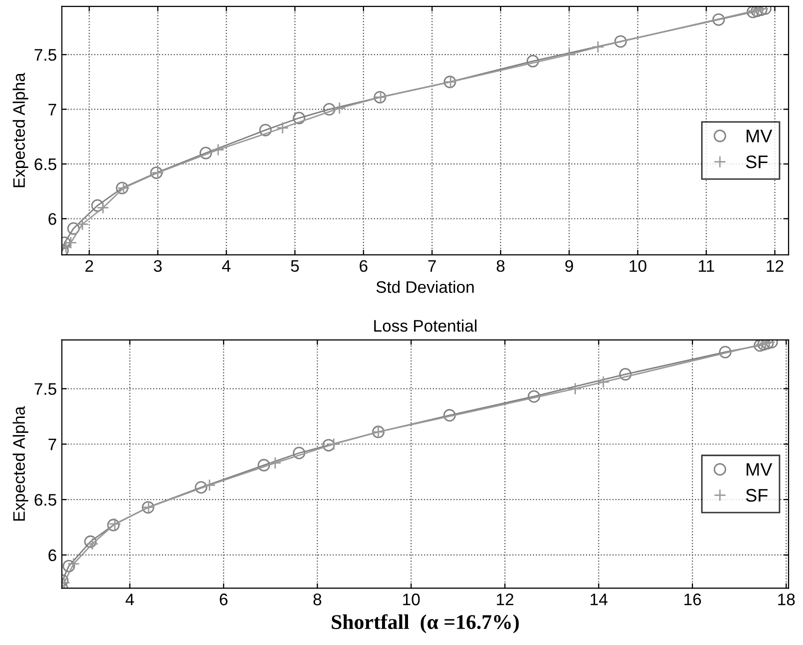 Image resolution: width=803 pixels, height=645 pixels. I want to click on x-tick-label: 14, so click(599, 600).